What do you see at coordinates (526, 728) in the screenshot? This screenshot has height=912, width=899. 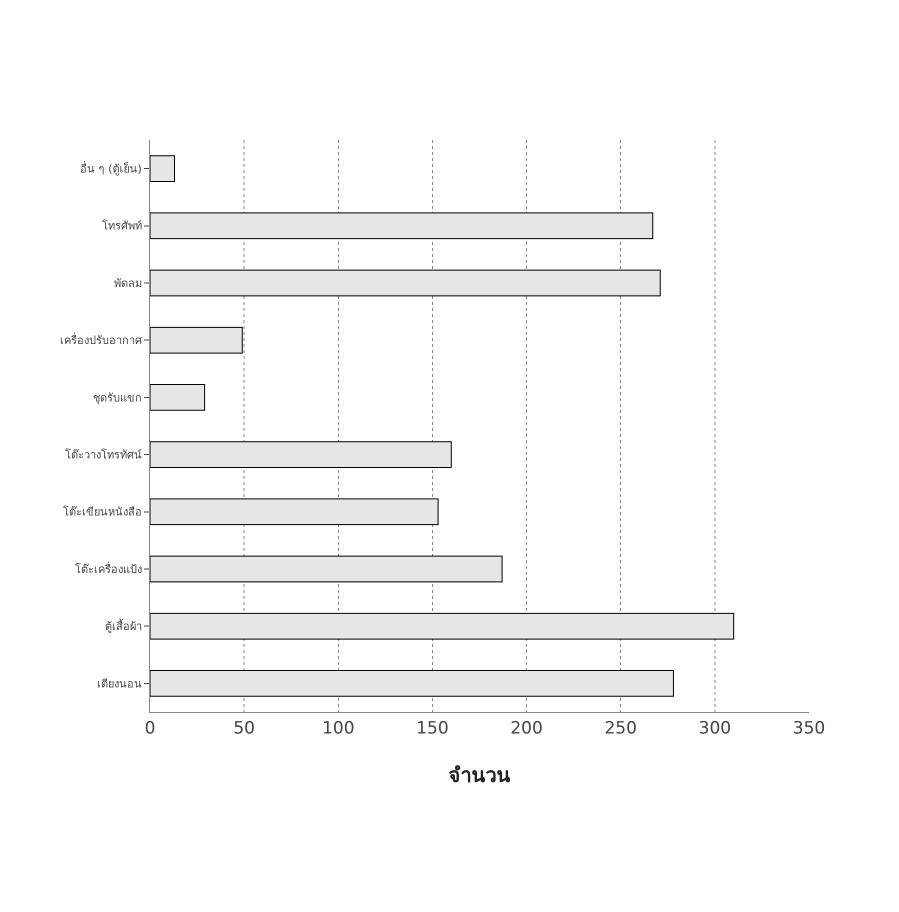 I see `x-tick-label: 200` at bounding box center [526, 728].